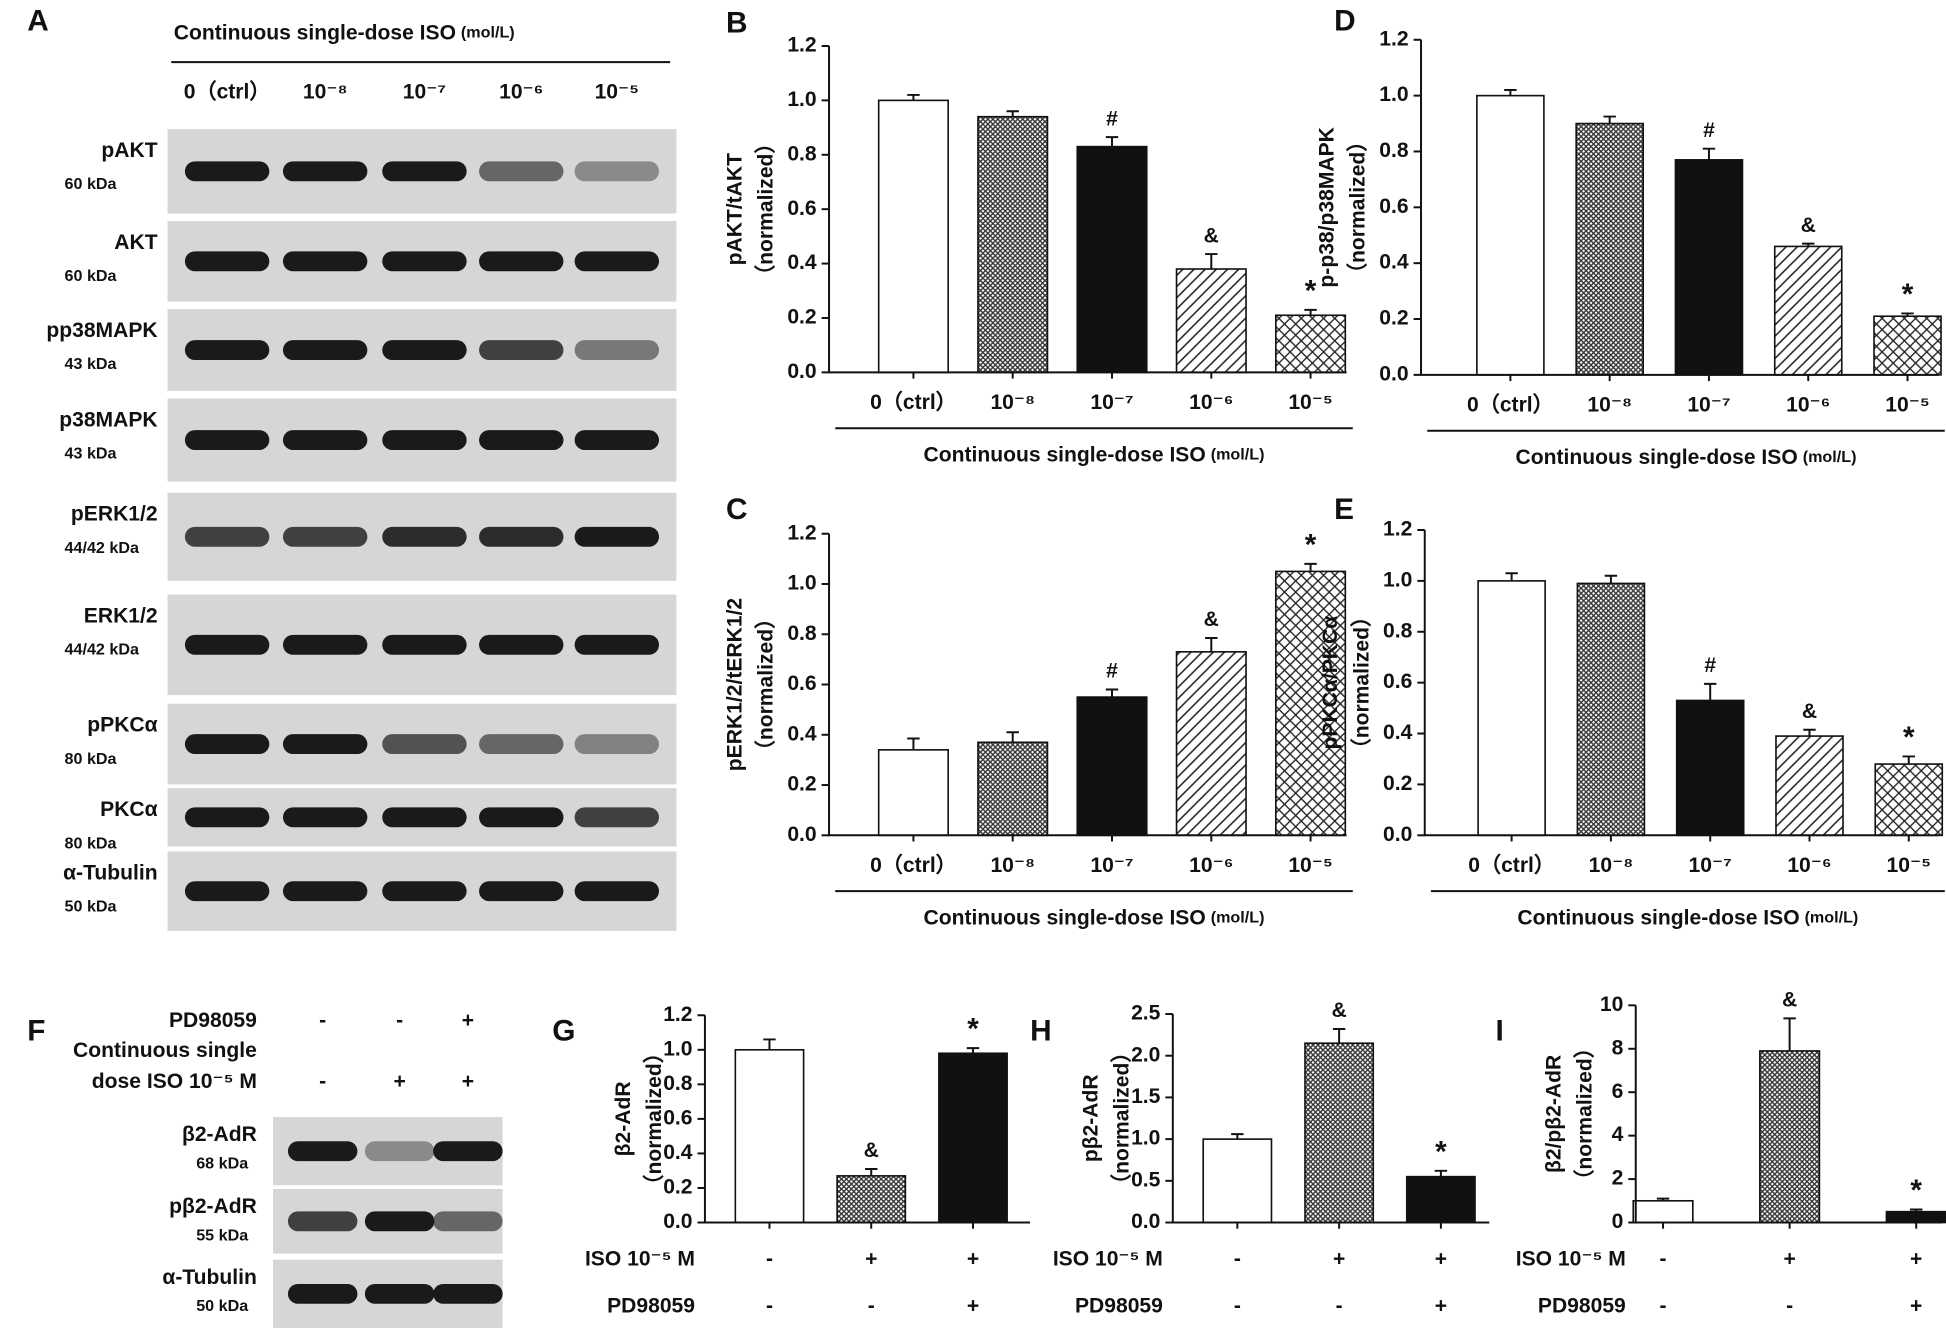  Describe the element at coordinates (91, 759) in the screenshot. I see `band-size: 80 kDa` at that location.